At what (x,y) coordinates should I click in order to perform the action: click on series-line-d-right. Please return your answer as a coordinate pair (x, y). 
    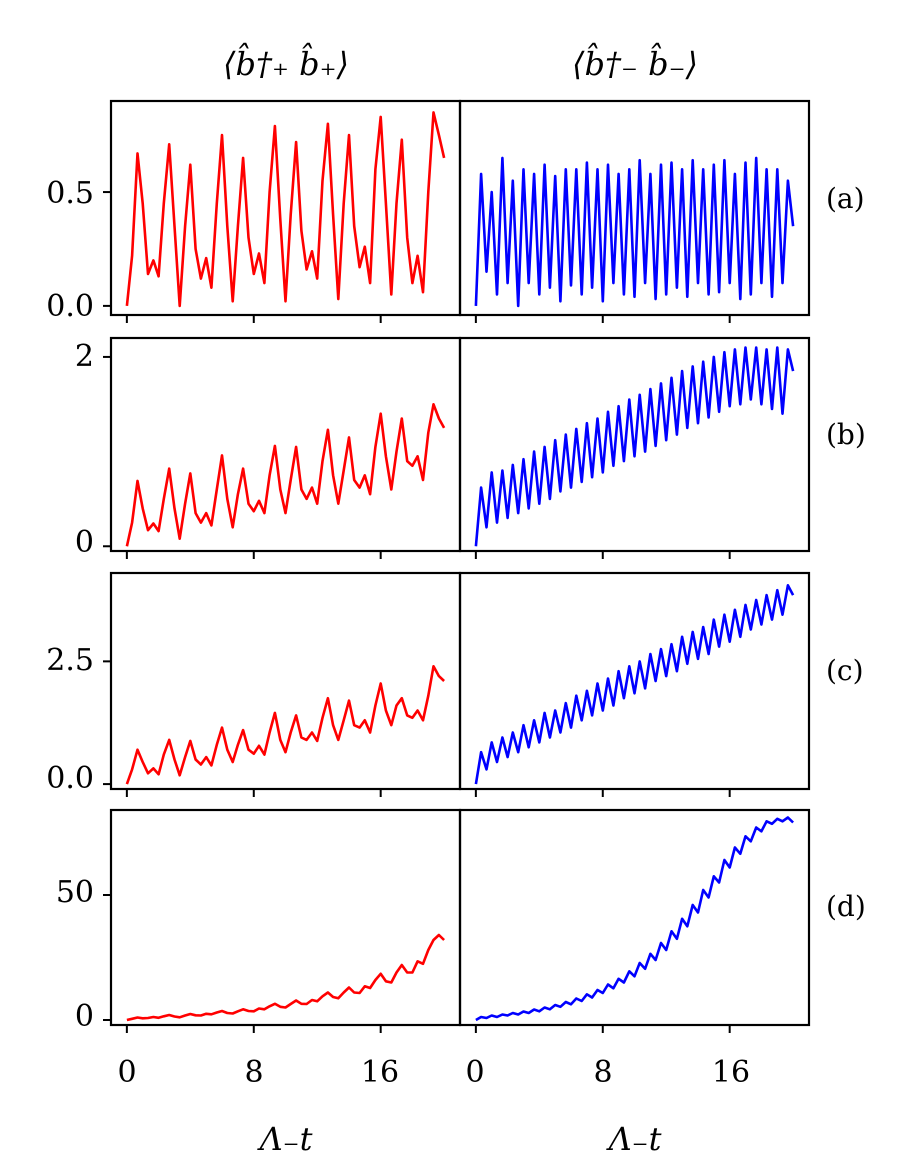
    Looking at the image, I should click on (635, 919).